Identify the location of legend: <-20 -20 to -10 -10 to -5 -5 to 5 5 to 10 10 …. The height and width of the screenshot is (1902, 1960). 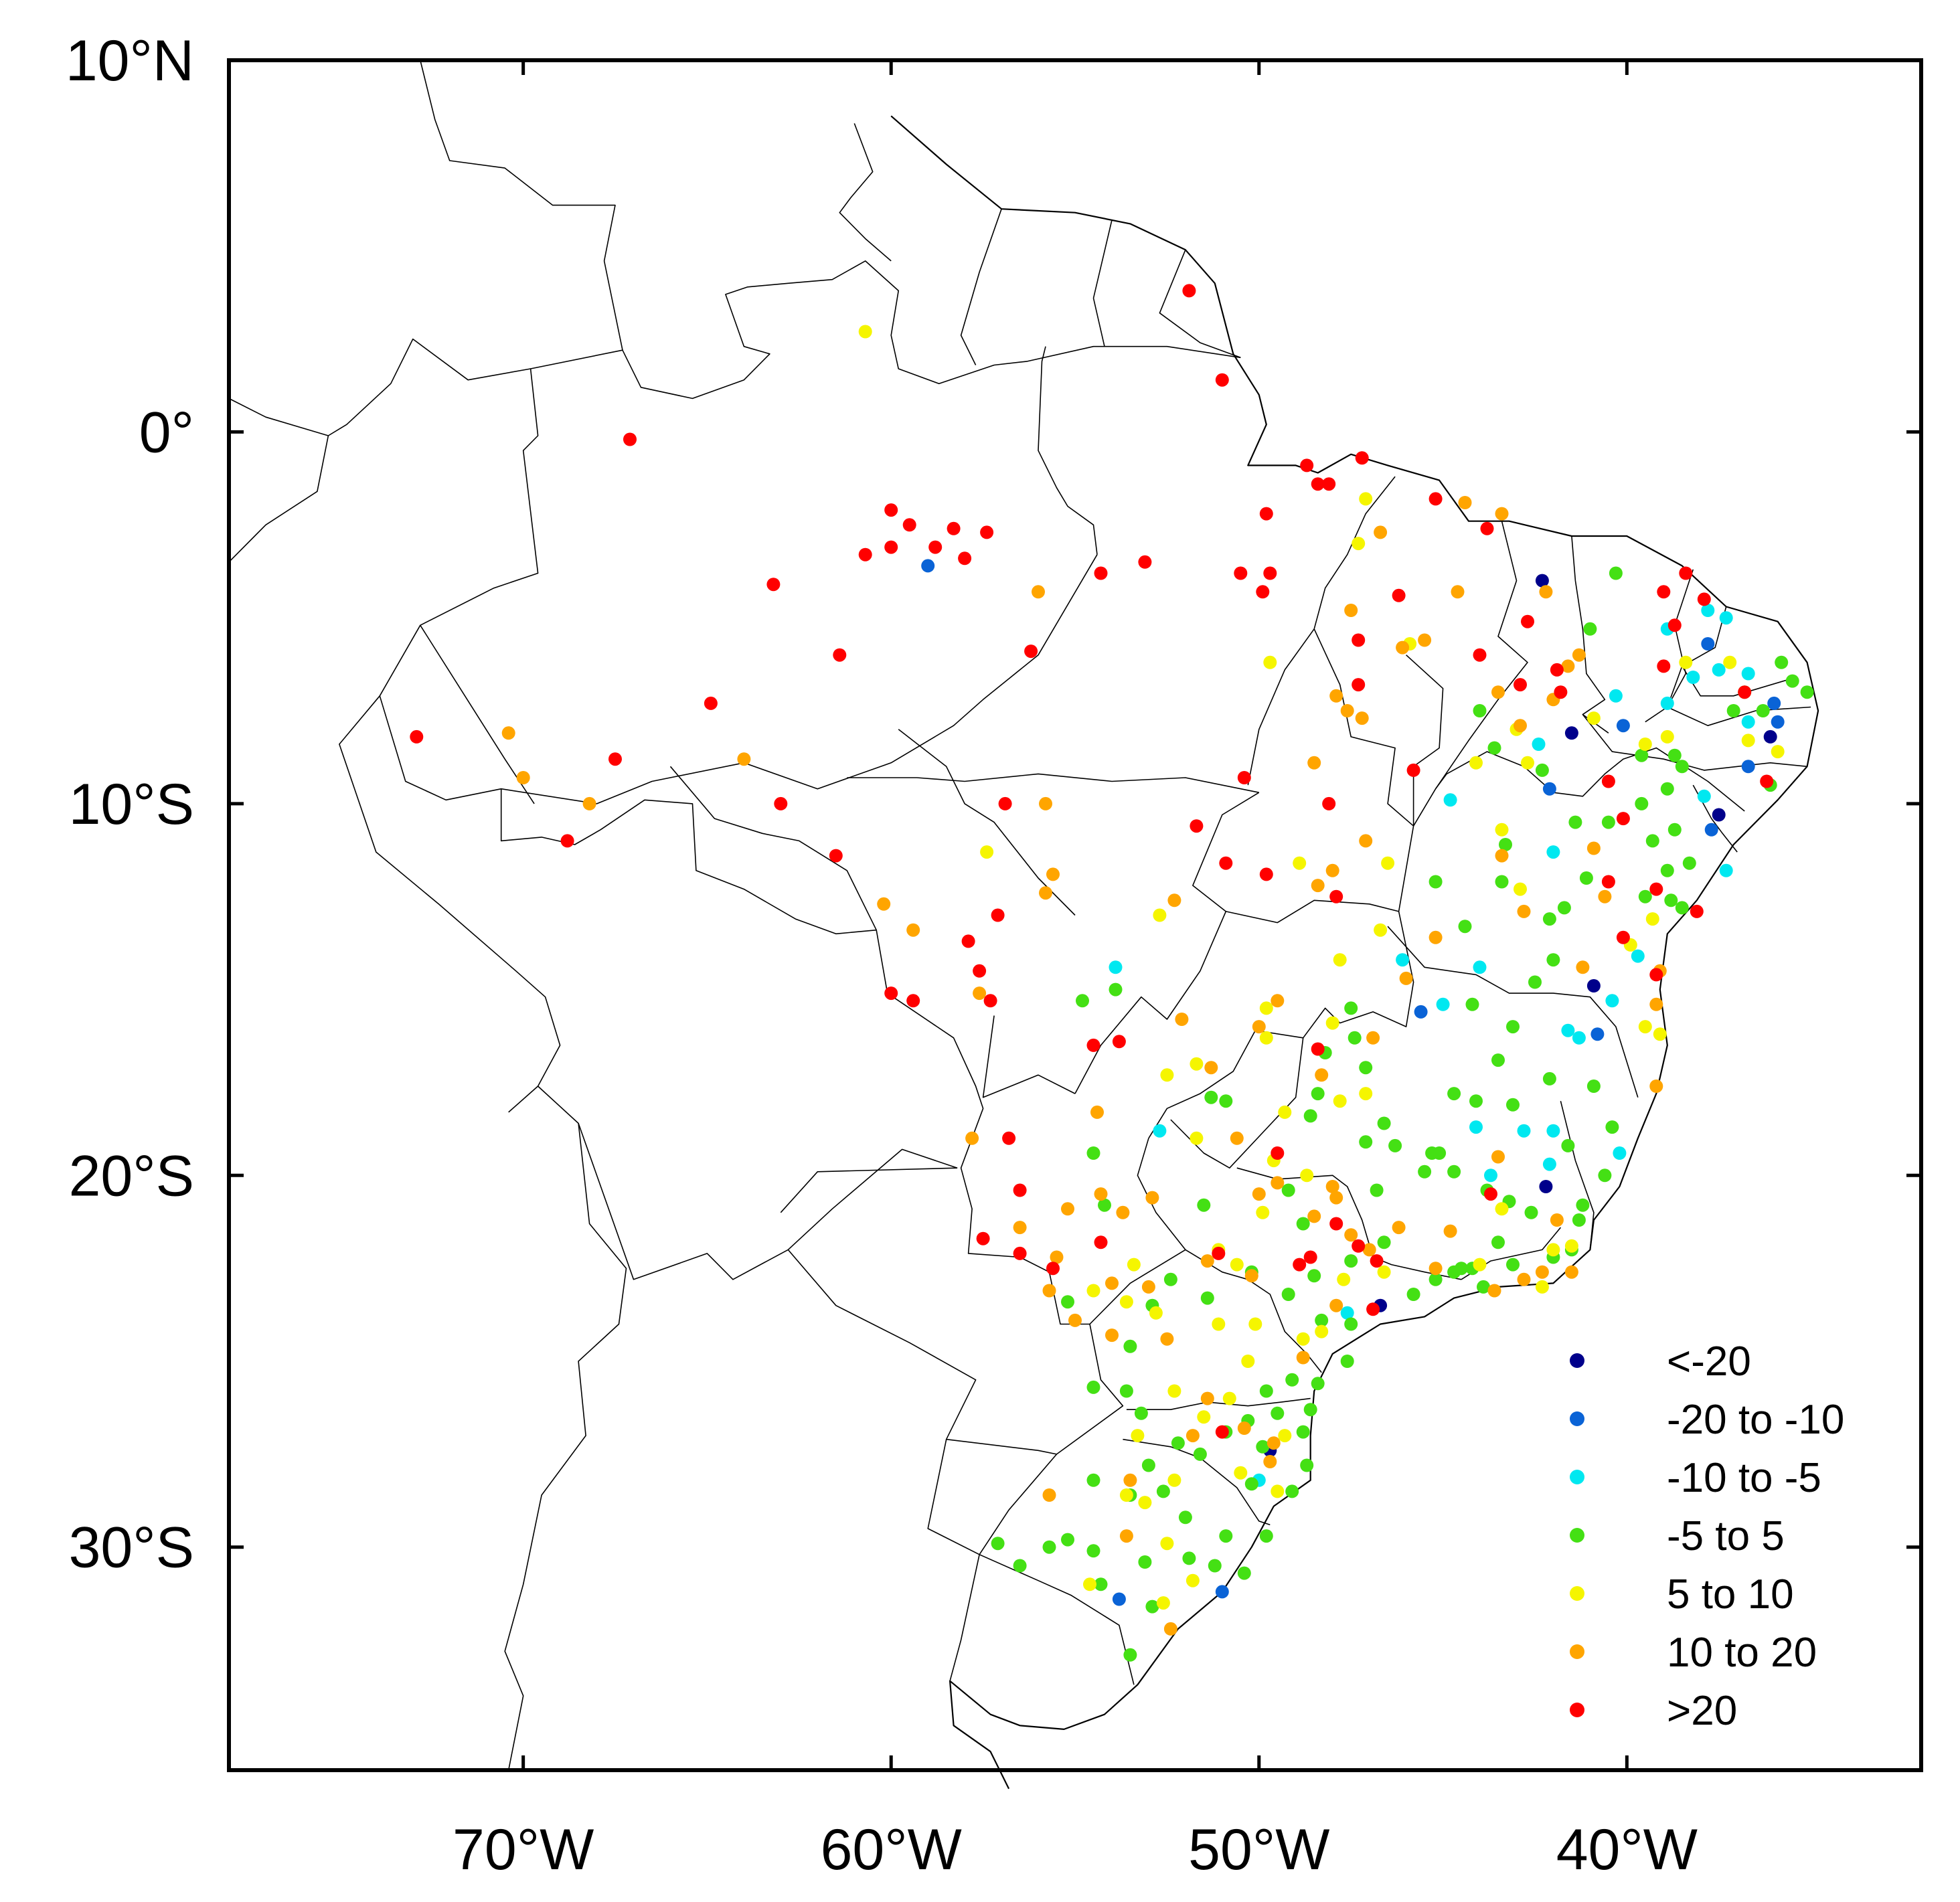
(1707, 1536).